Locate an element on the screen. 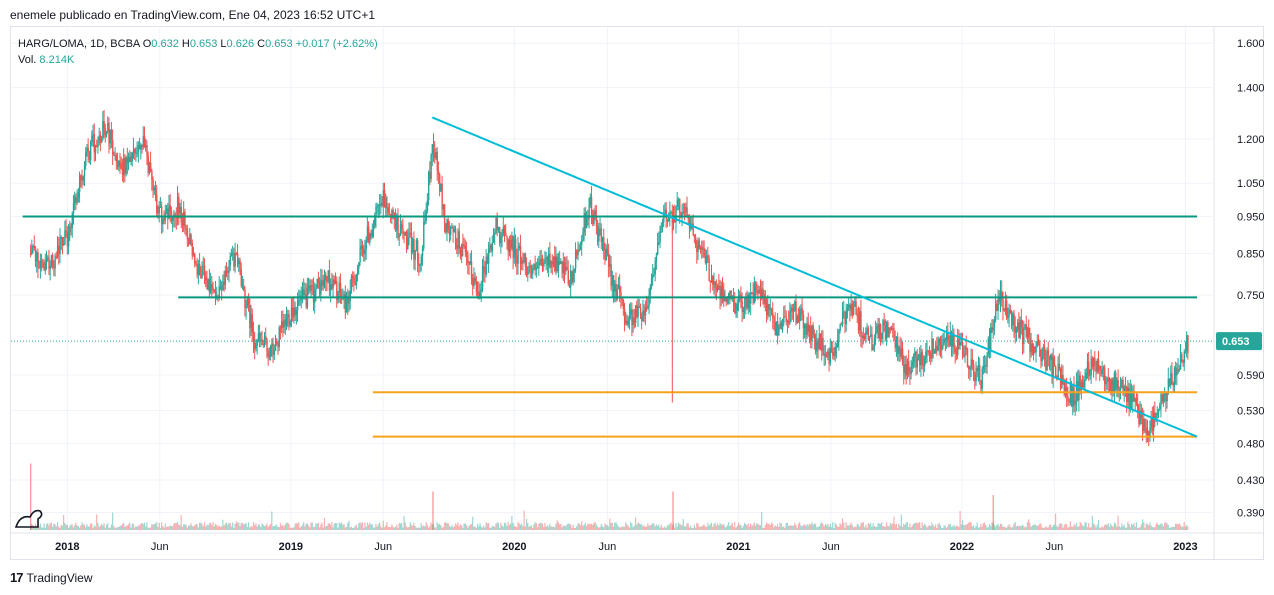 The height and width of the screenshot is (595, 1274). footer: 17 TradingView is located at coordinates (51, 577).